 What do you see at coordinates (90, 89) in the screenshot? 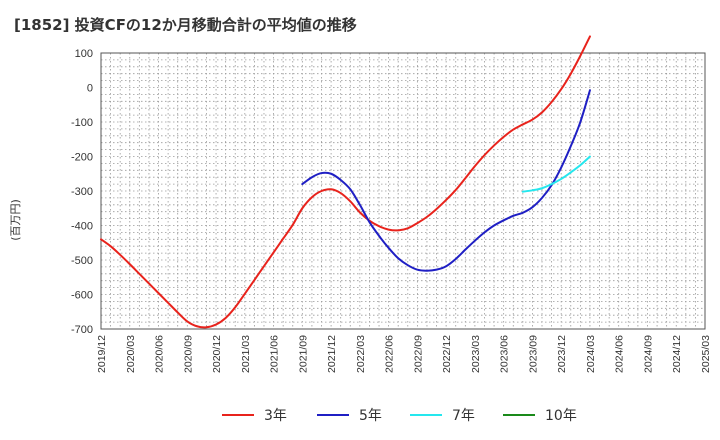
I see `y-tick-label: 0` at bounding box center [90, 89].